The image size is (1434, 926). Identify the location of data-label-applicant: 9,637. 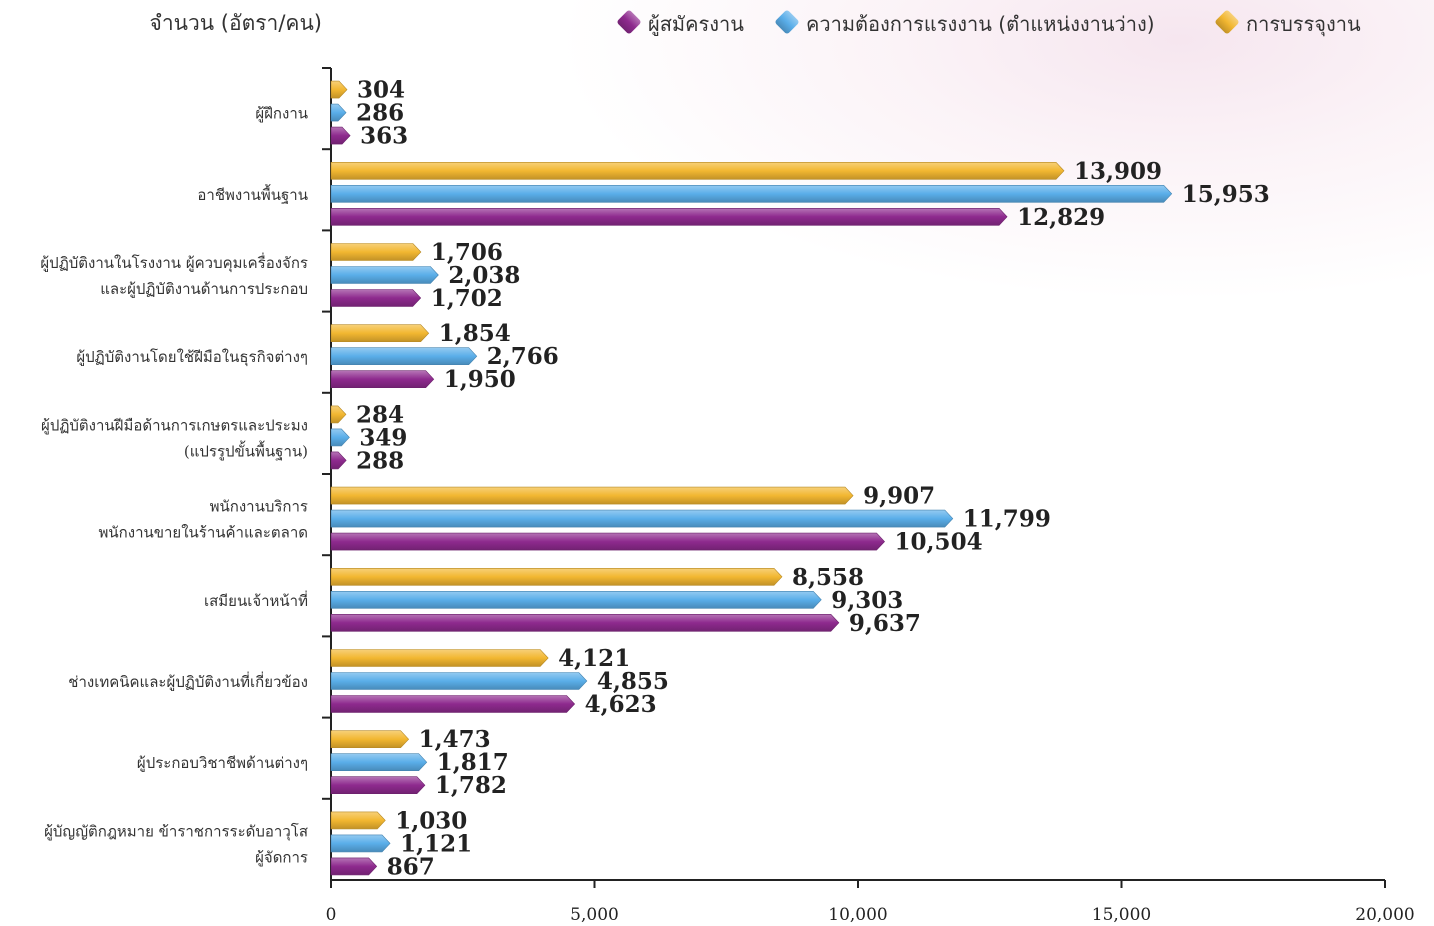
(885, 623).